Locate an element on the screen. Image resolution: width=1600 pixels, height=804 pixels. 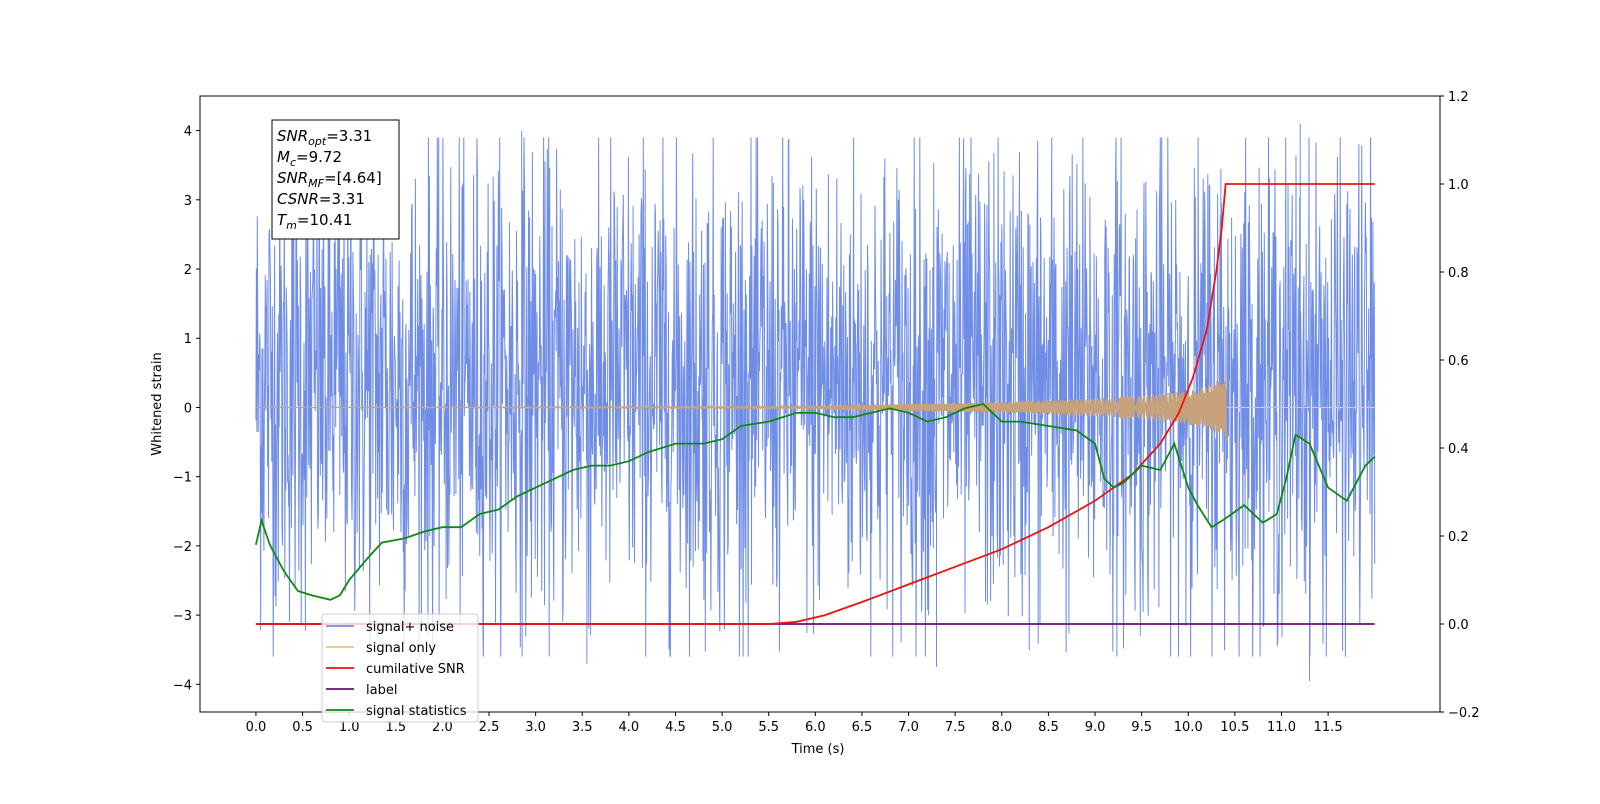
x-tick-label: 1.0 is located at coordinates (349, 727).